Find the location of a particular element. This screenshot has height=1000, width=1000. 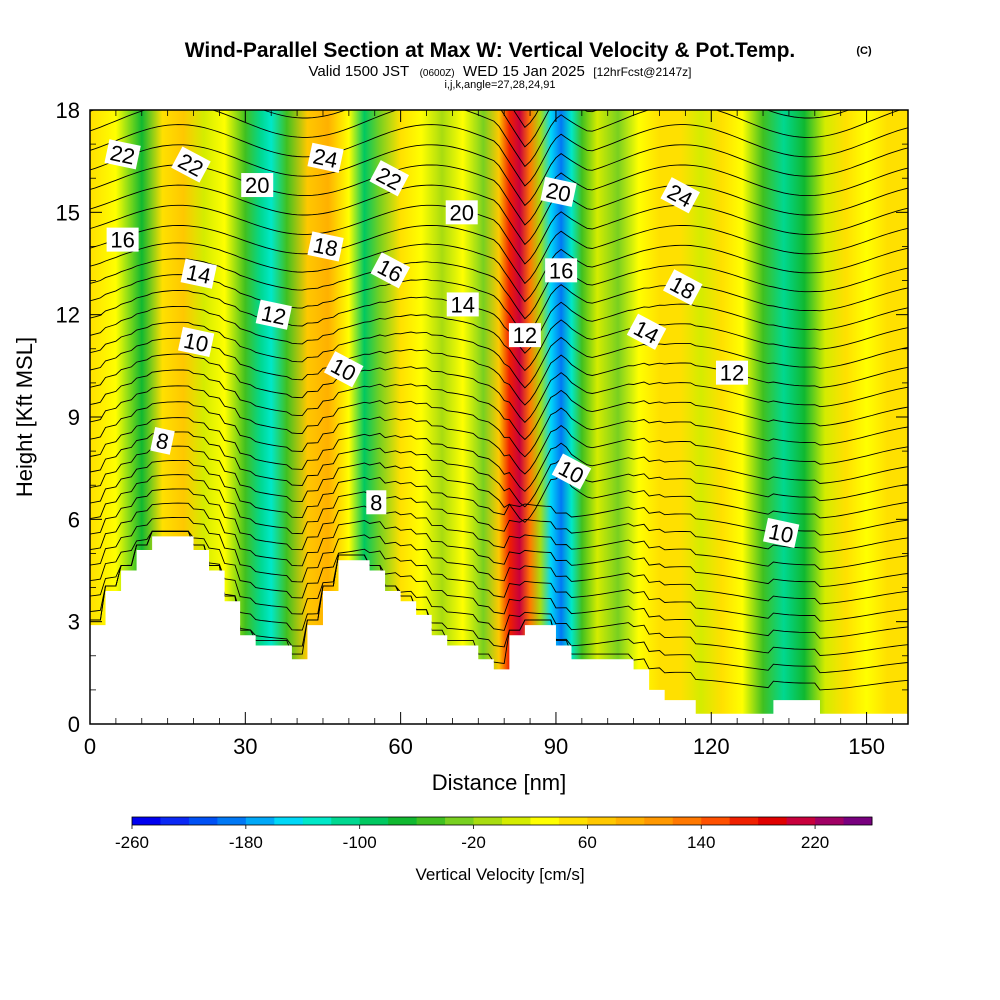

colorbar-tick-label: 220 is located at coordinates (815, 842).